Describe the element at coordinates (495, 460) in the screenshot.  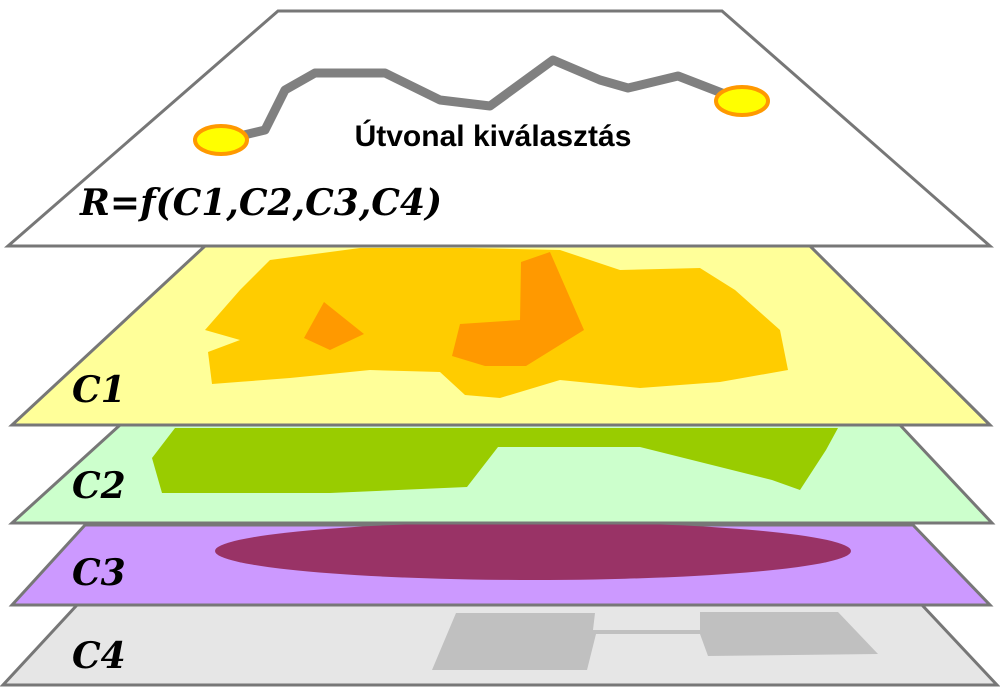
I see `c2-region` at that location.